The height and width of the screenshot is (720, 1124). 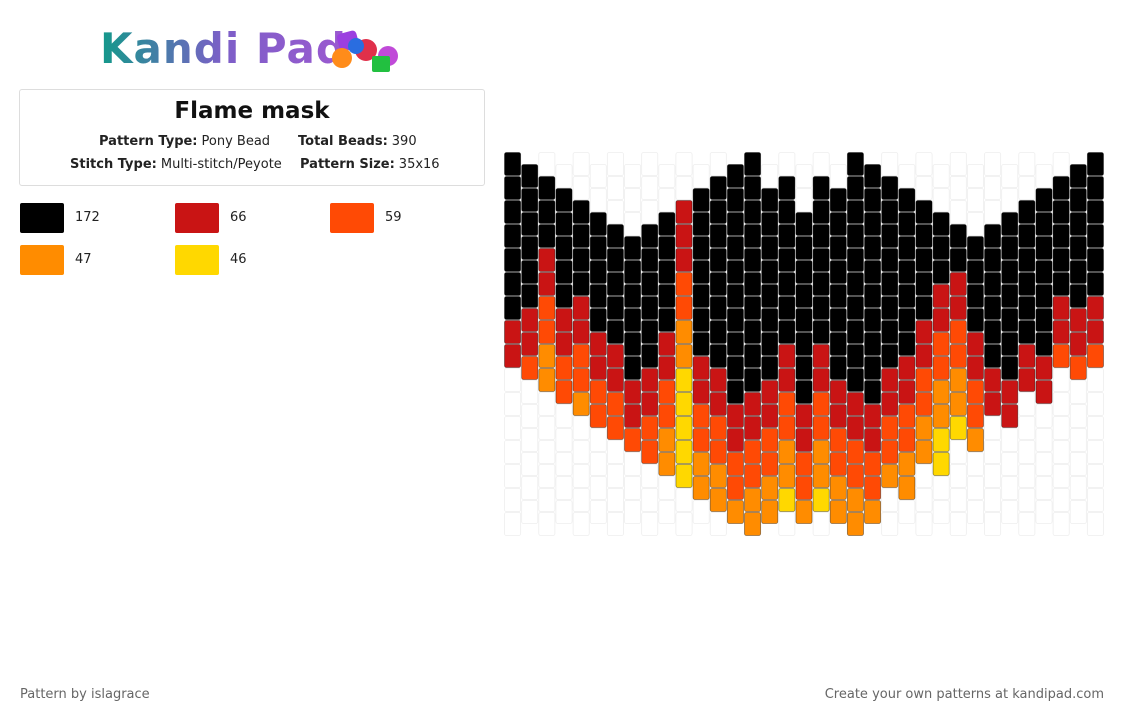 I want to click on footer-credit: Pattern by islagrace, so click(x=85, y=694).